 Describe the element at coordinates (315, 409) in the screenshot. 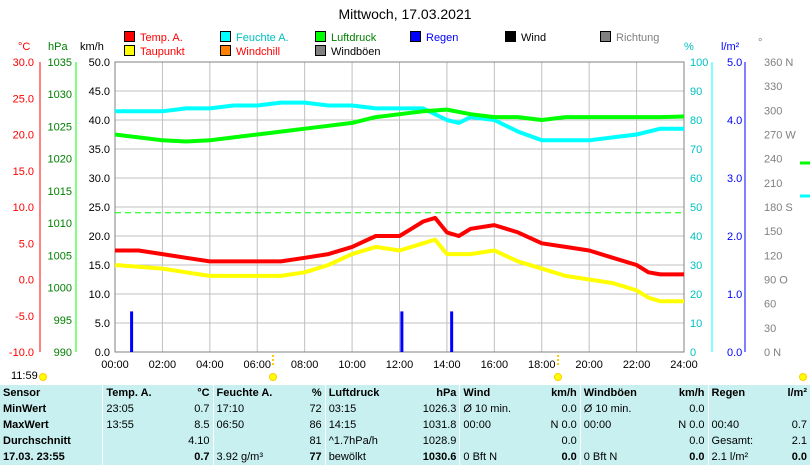

I see `stats-cell: 72` at that location.